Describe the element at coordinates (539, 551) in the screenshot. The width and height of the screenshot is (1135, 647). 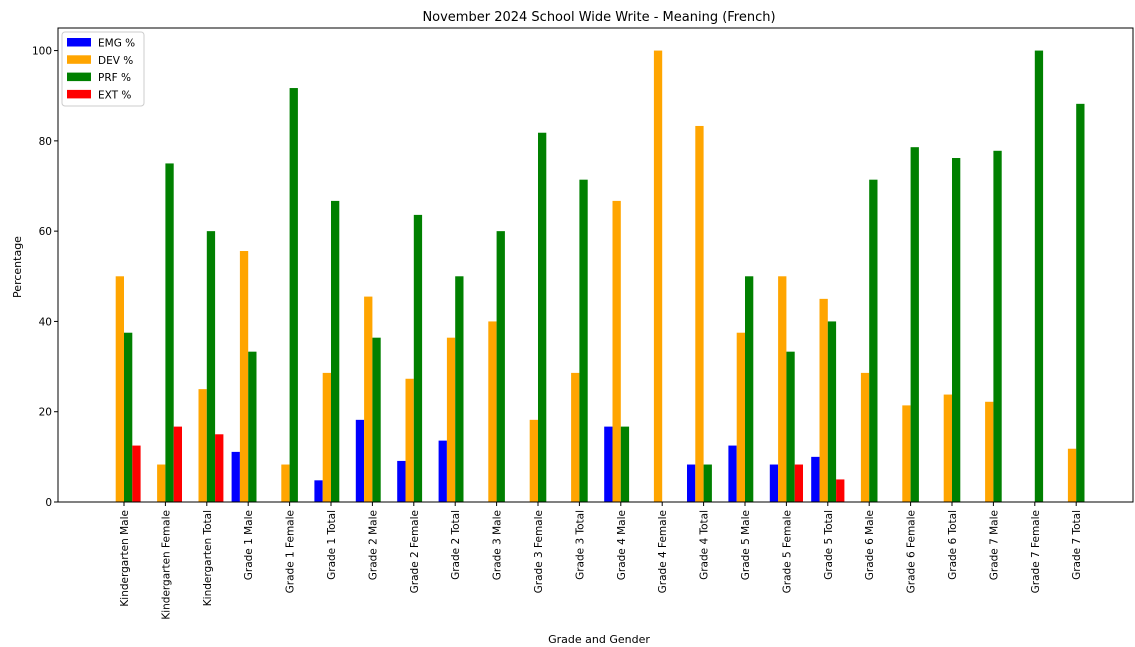
I see `x-tick-label: Grade 3 Female` at that location.